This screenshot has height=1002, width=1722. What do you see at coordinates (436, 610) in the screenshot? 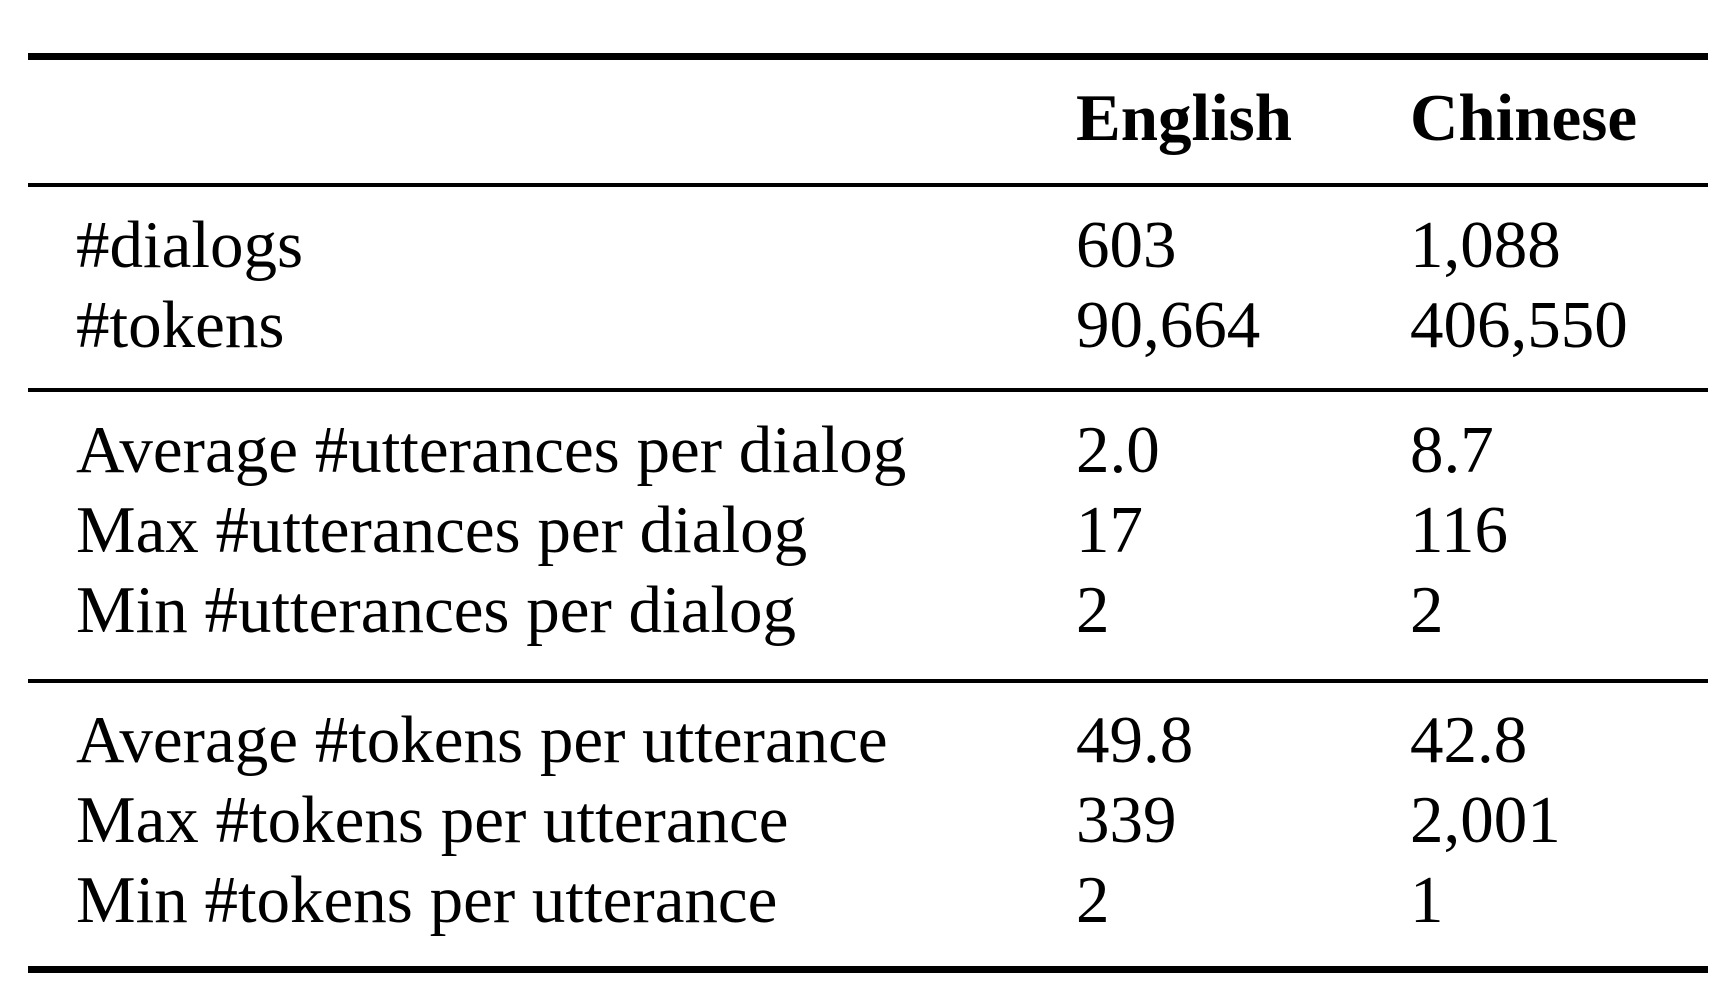
I see `row-label: Min #utterances per dialog` at bounding box center [436, 610].